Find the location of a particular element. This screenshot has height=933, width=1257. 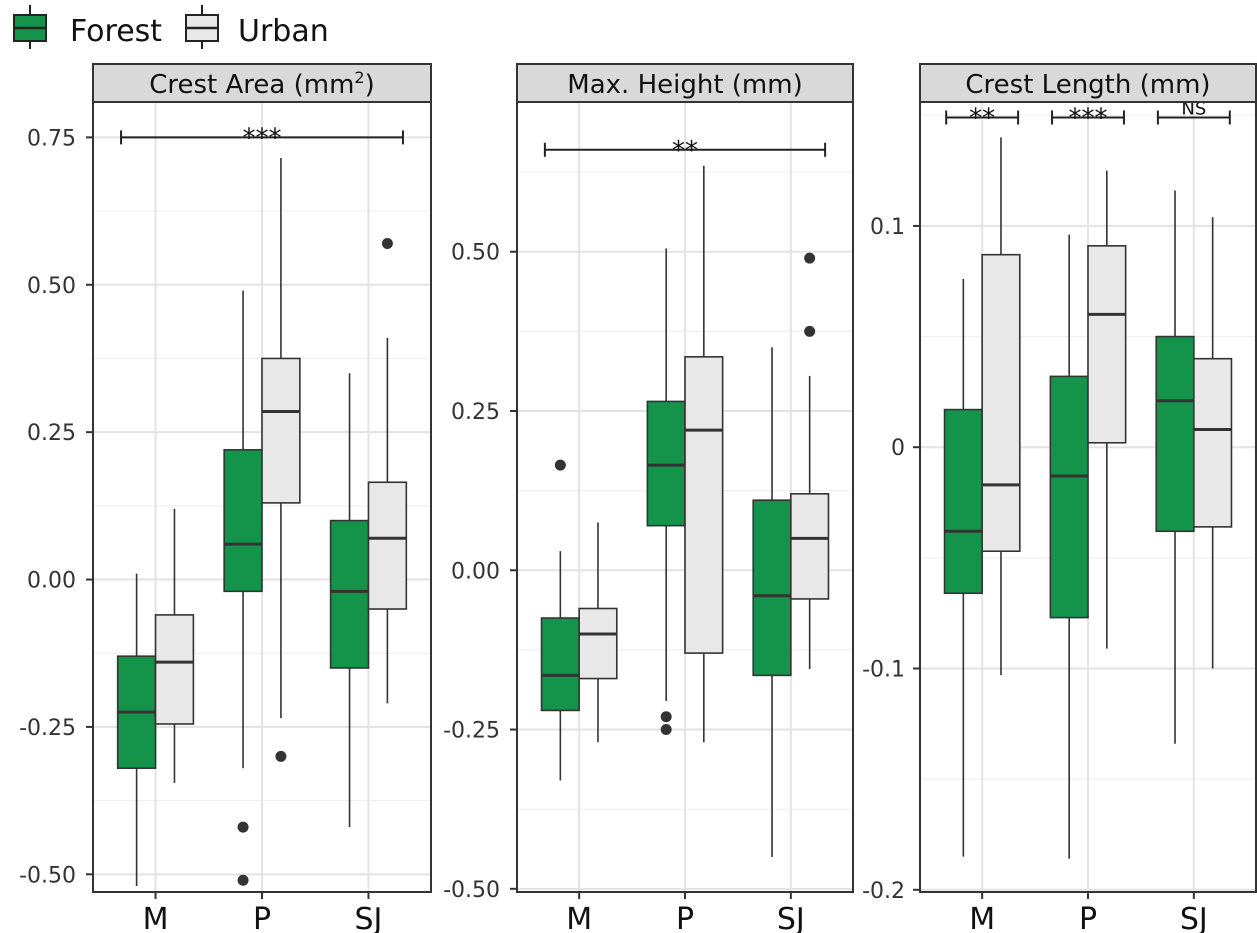

panel-strip: Crest Area (mm2) is located at coordinates (262, 83).